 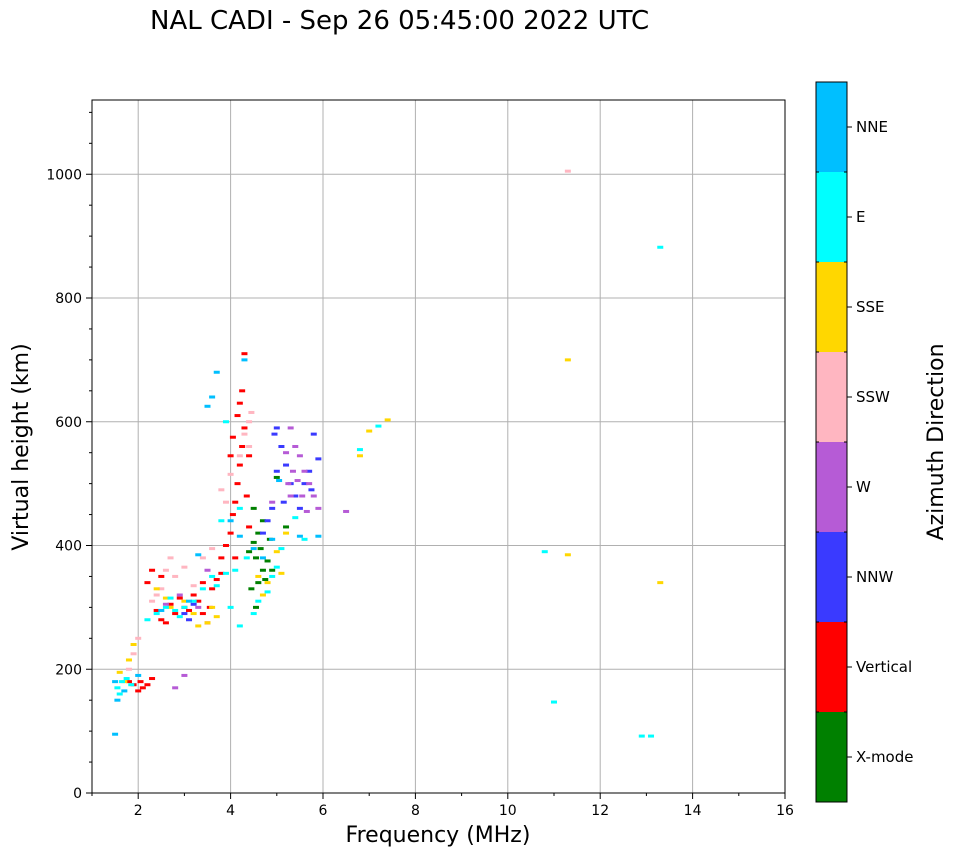 I want to click on colorbar-frame, so click(x=831, y=442).